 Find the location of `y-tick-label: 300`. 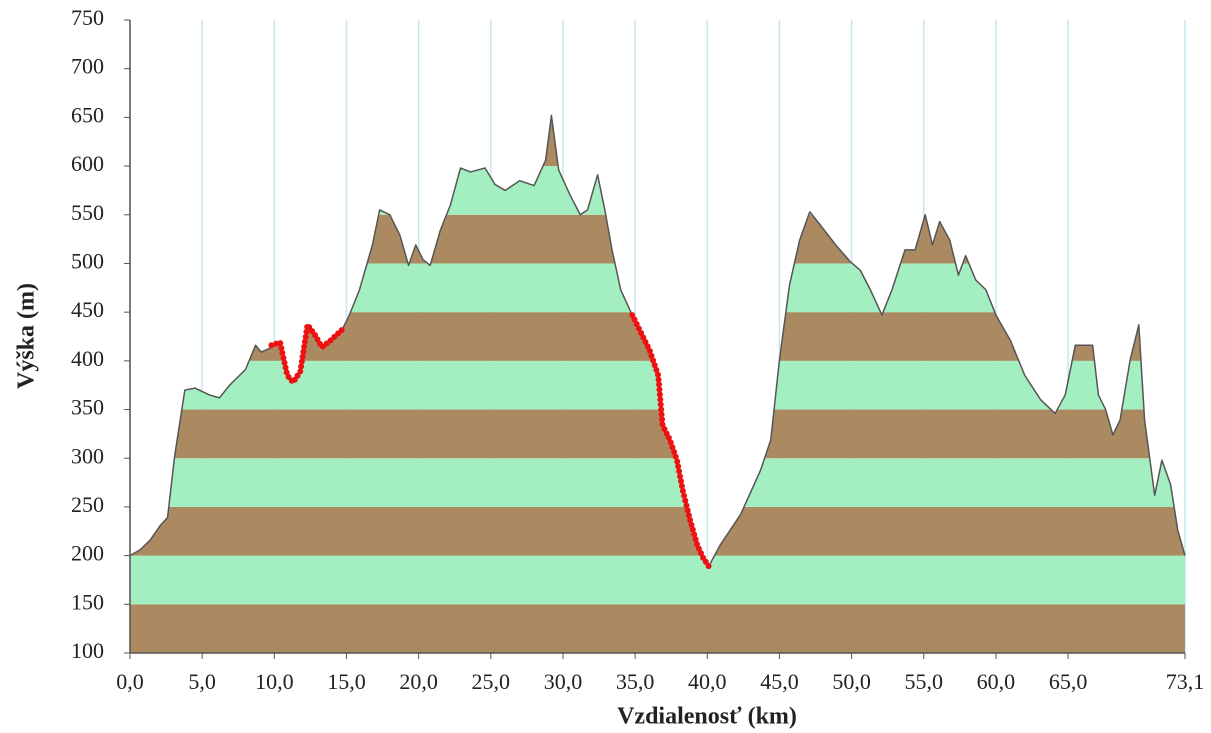

y-tick-label: 300 is located at coordinates (87, 455).